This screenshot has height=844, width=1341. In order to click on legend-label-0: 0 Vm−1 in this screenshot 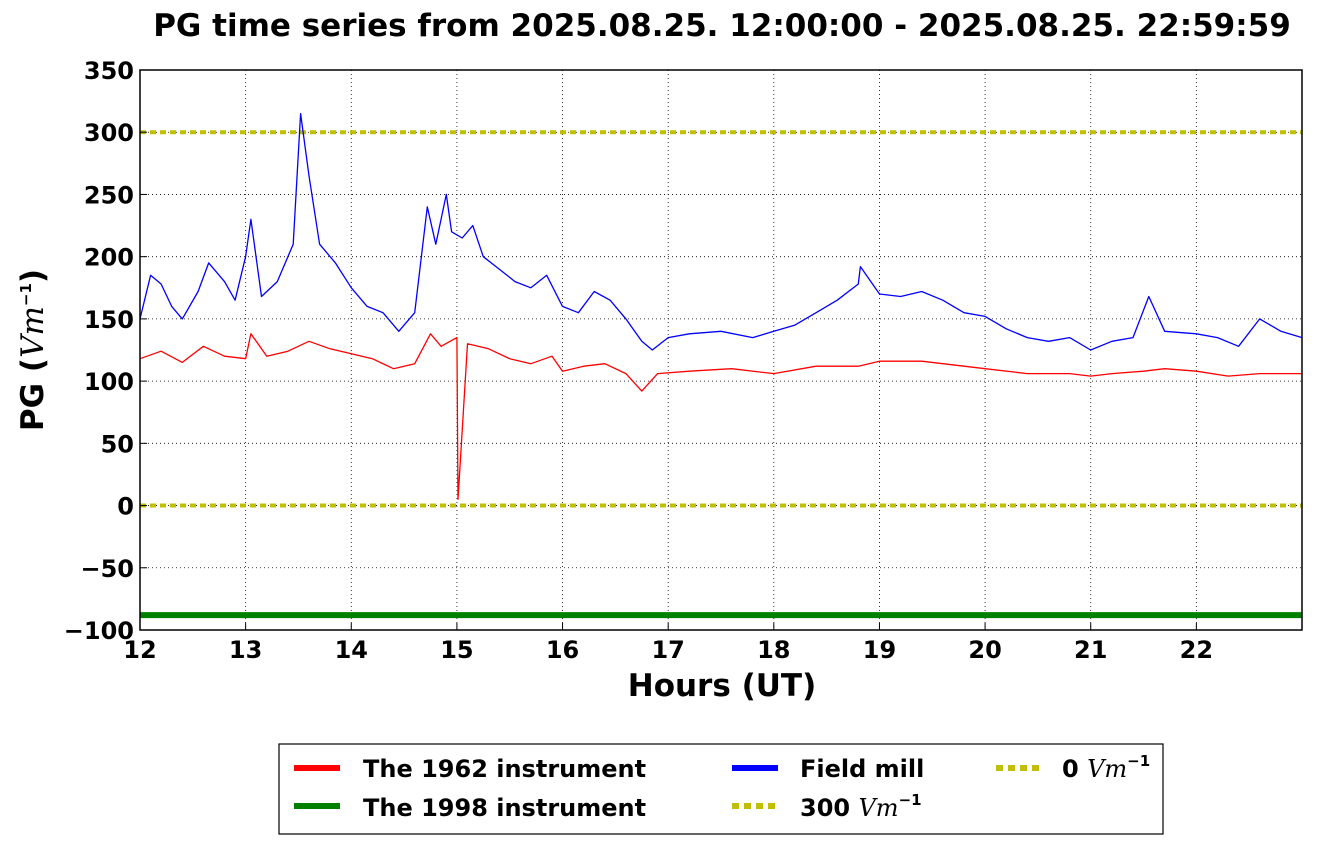, I will do `click(1106, 767)`.